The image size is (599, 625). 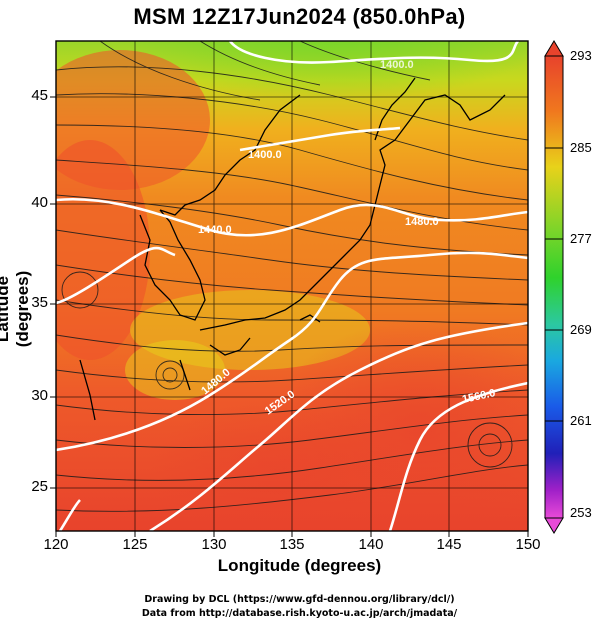 What do you see at coordinates (214, 544) in the screenshot?
I see `x-tick-label: 130` at bounding box center [214, 544].